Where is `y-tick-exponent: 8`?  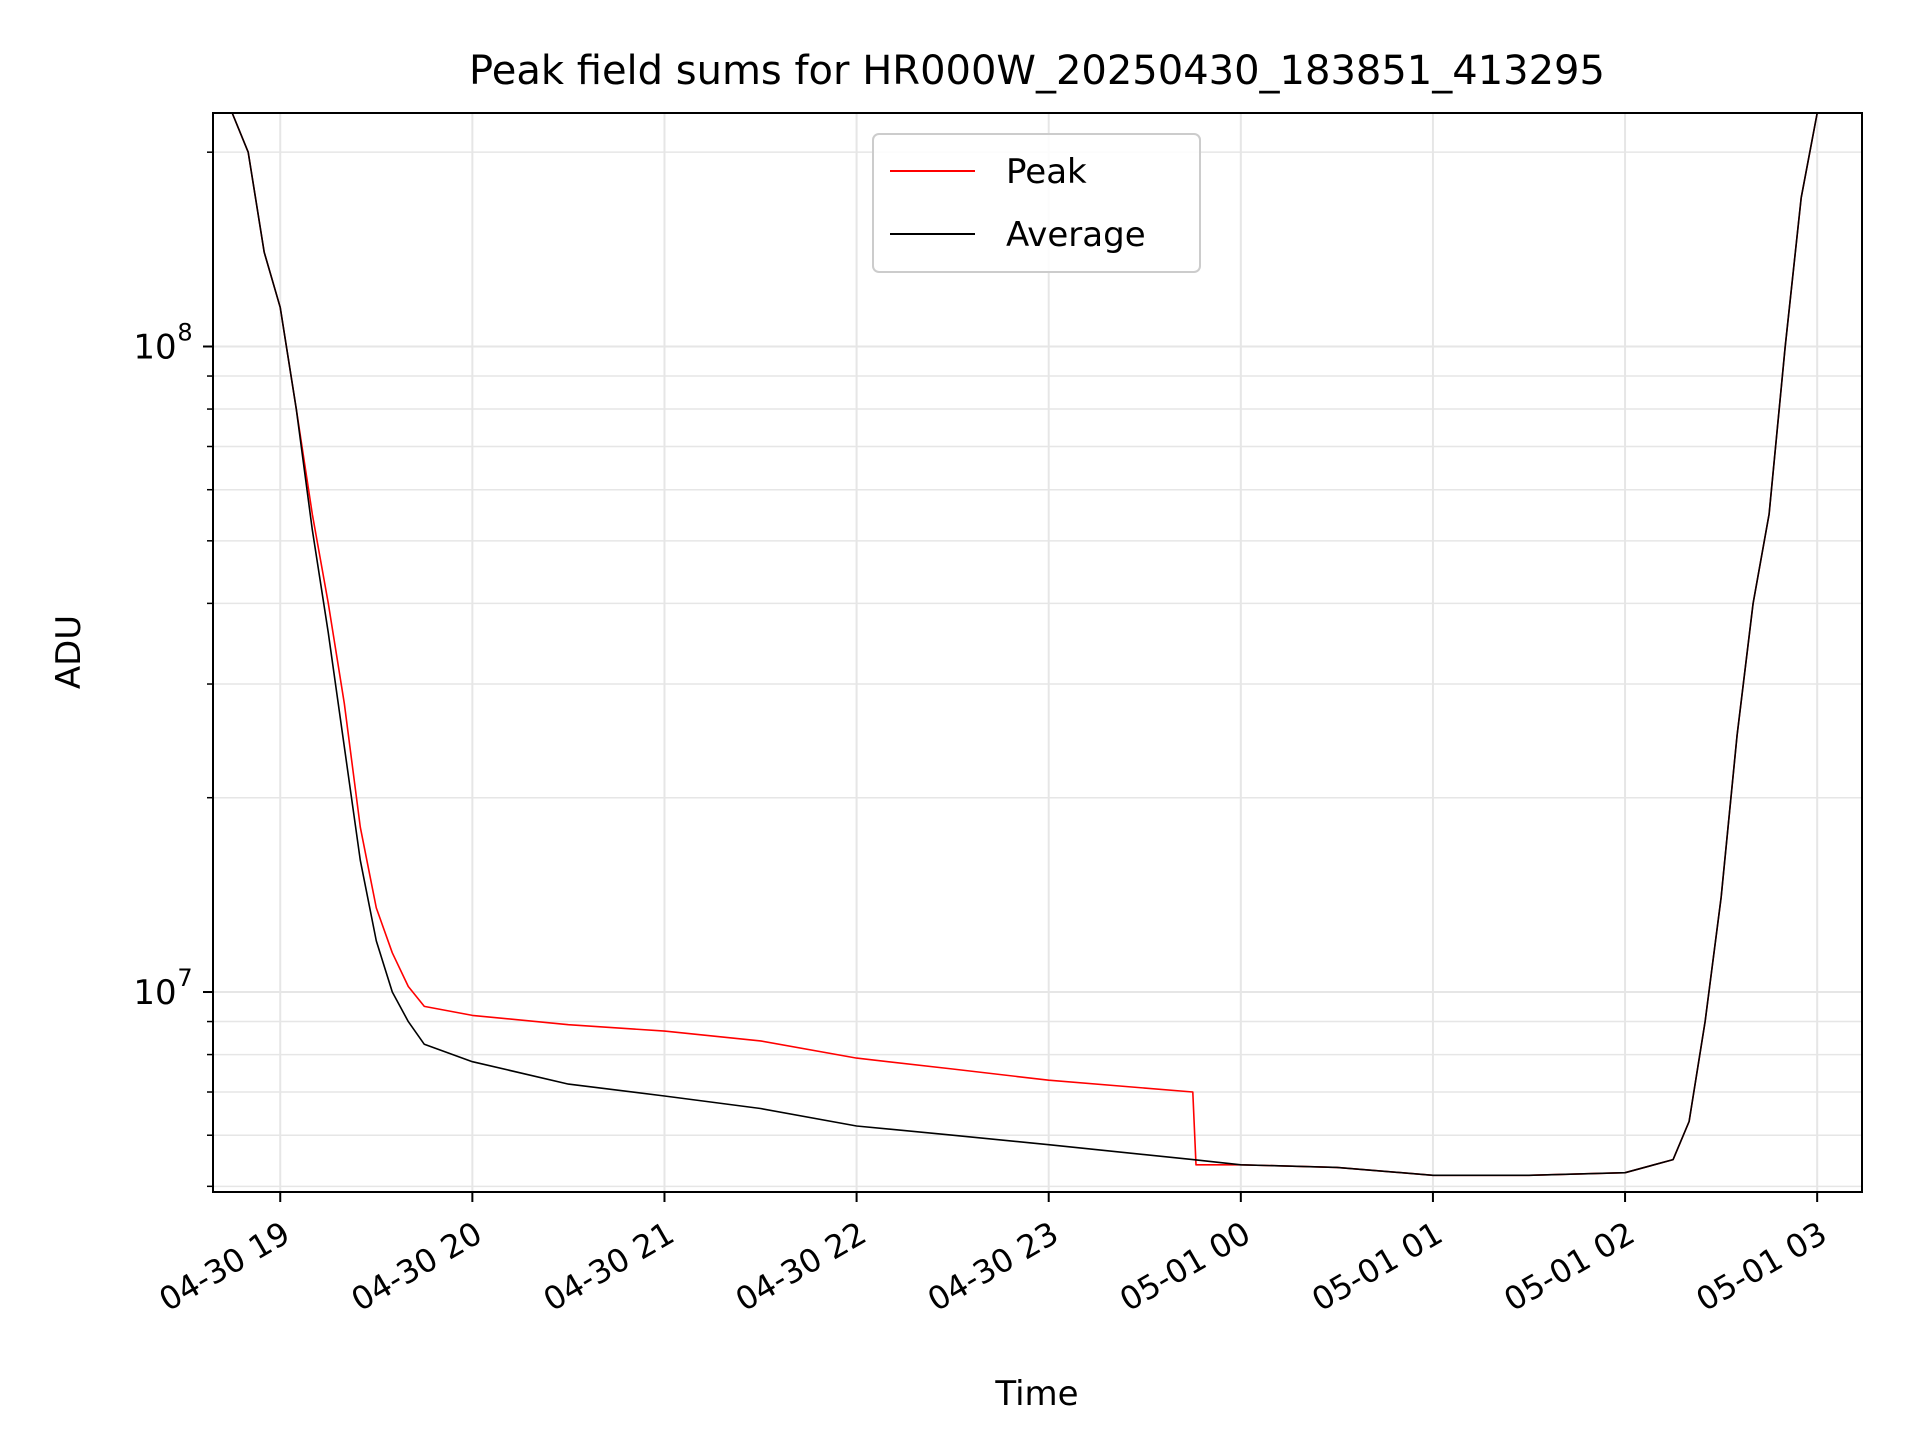 y-tick-exponent: 8 is located at coordinates (184, 333).